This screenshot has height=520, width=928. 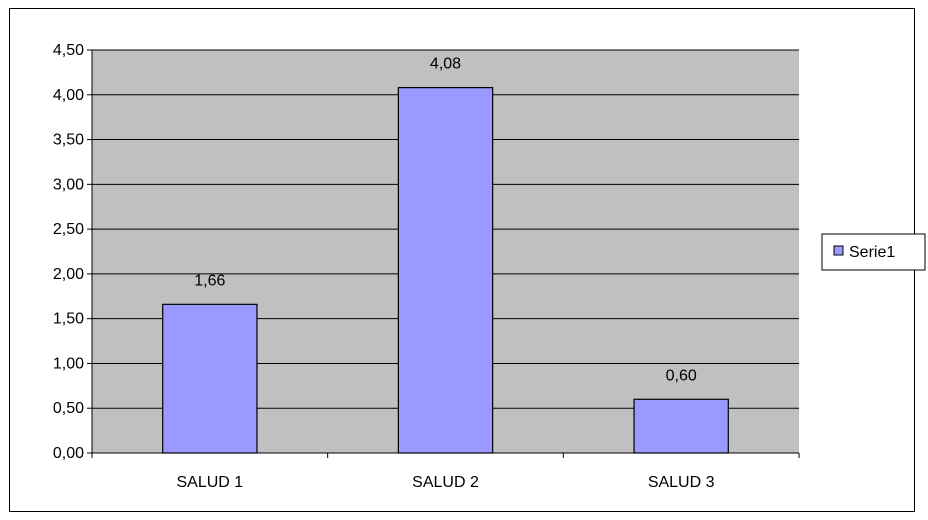 I want to click on data-label: 4,08, so click(x=445, y=64).